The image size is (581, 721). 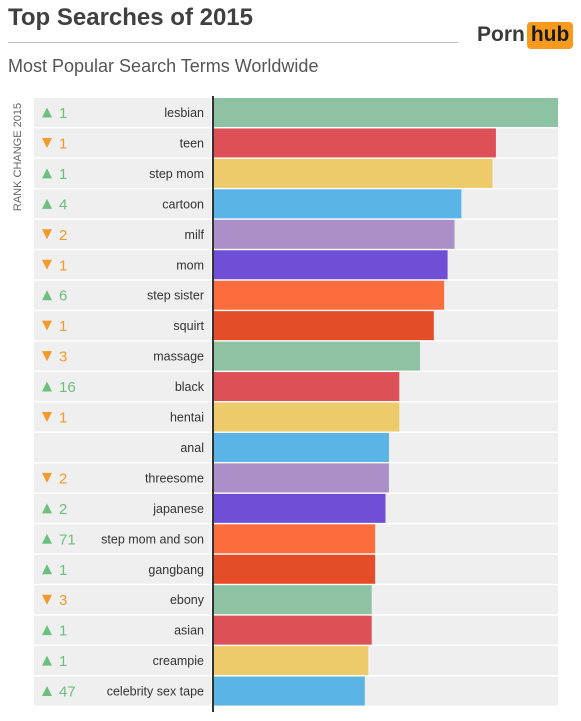 I want to click on bar-milf, so click(x=334, y=234).